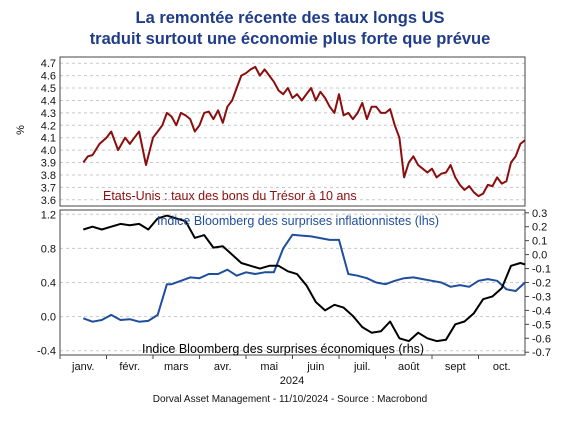  Describe the element at coordinates (48, 114) in the screenshot. I see `treasury-y-tick-label: 4.3` at that location.